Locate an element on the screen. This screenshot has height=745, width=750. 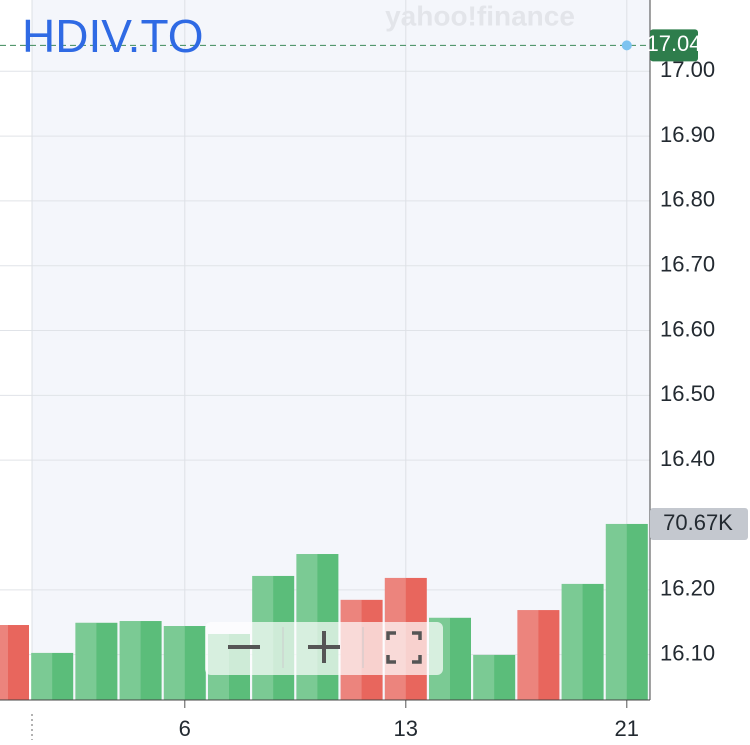
zoom-in is located at coordinates (324, 647).